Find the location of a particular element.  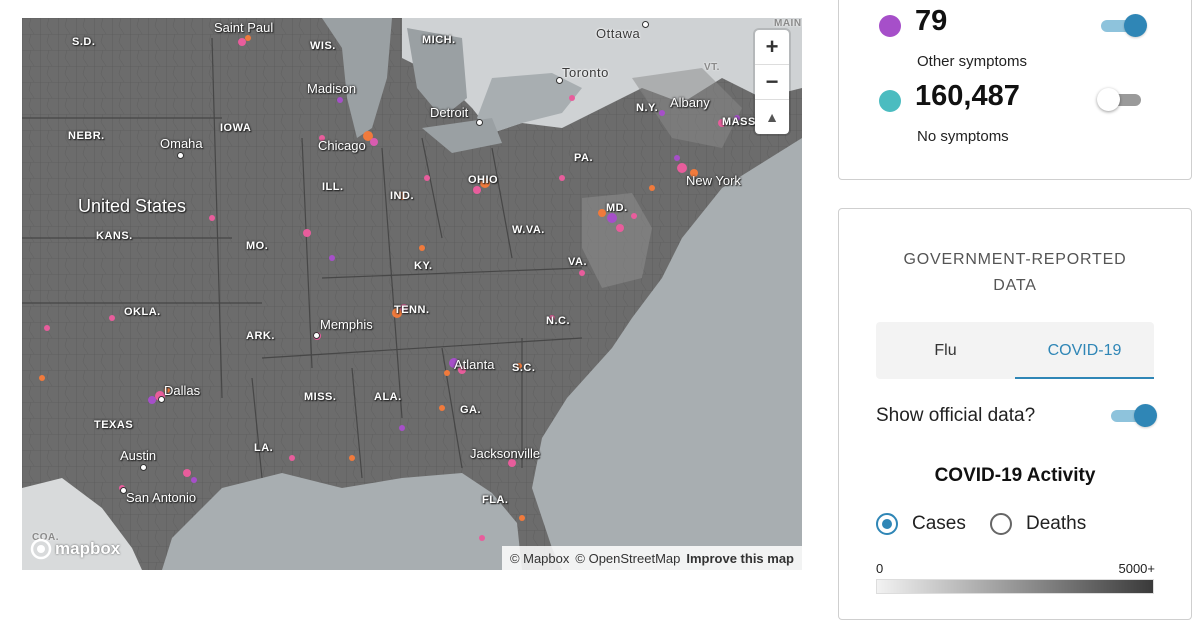

label-vt: VT. is located at coordinates (712, 67).